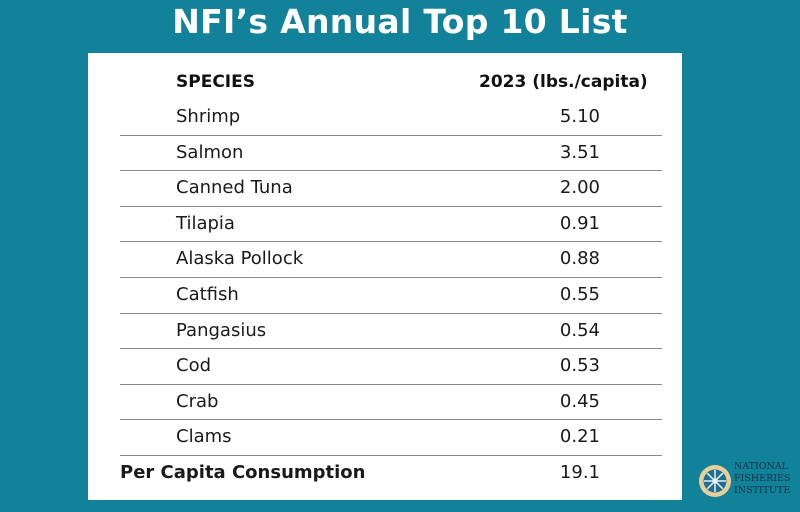 This screenshot has height=512, width=800. I want to click on logo-line: NATIONAL, so click(761, 466).